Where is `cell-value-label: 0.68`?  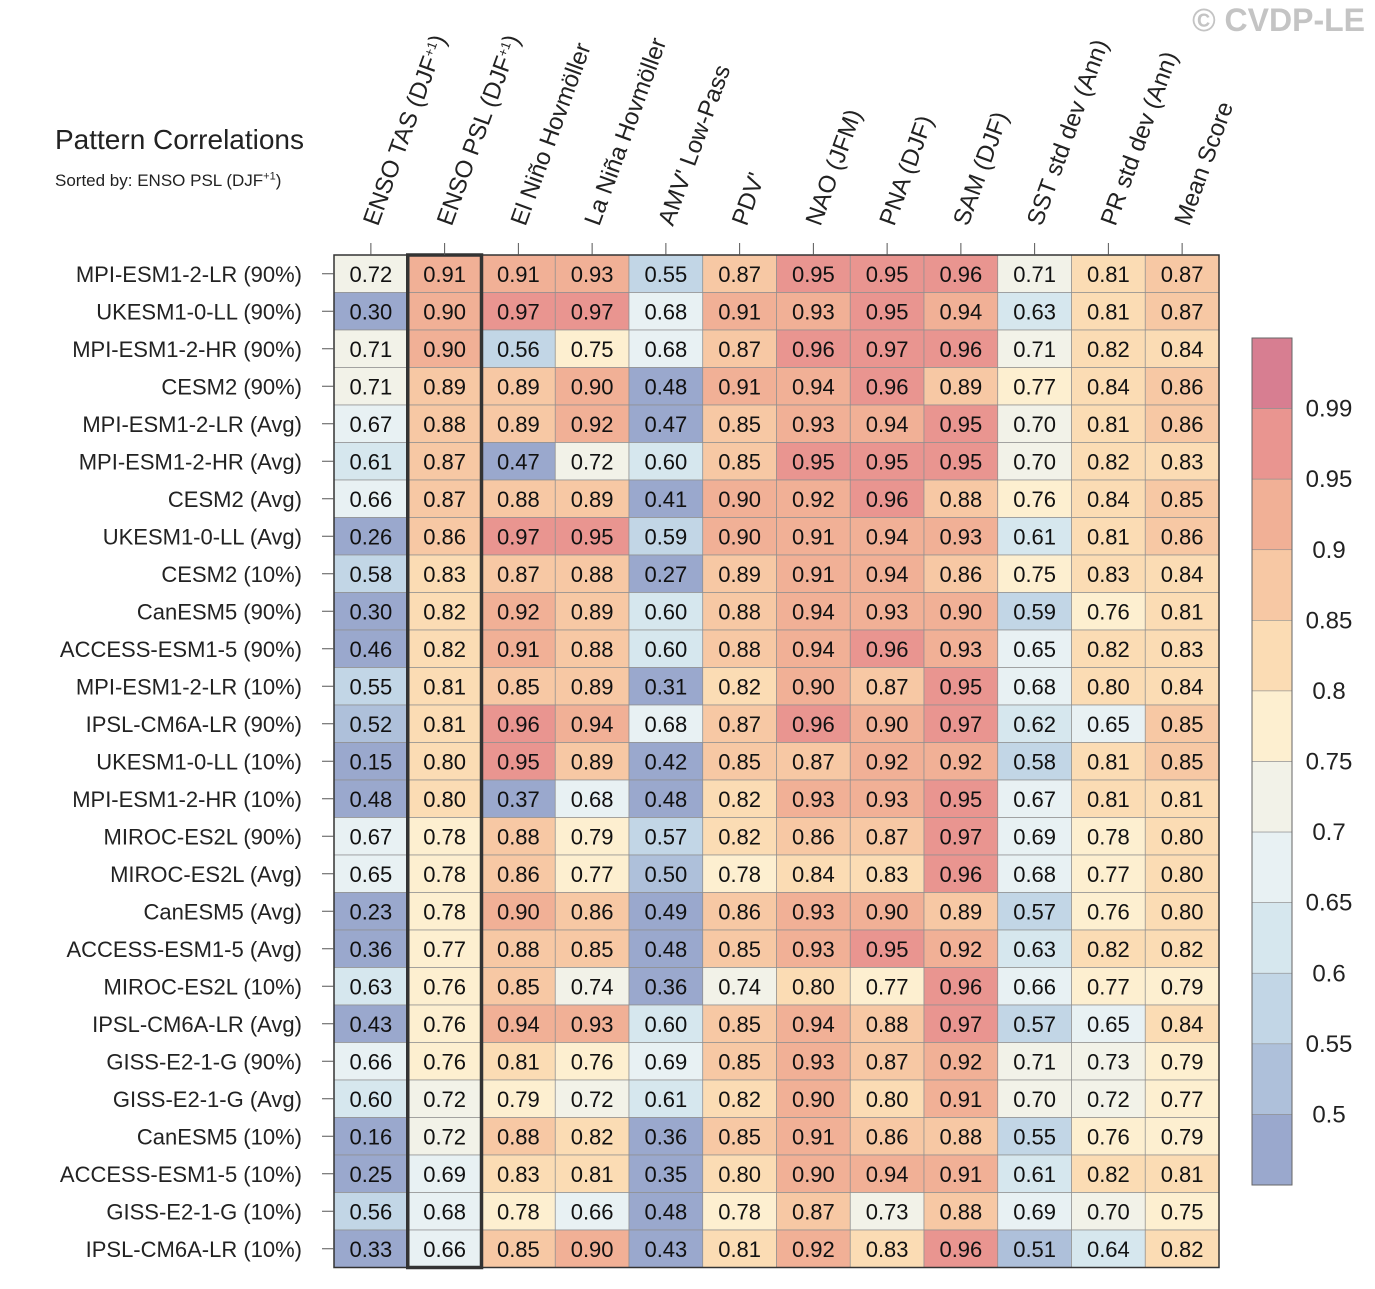 cell-value-label: 0.68 is located at coordinates (665, 311).